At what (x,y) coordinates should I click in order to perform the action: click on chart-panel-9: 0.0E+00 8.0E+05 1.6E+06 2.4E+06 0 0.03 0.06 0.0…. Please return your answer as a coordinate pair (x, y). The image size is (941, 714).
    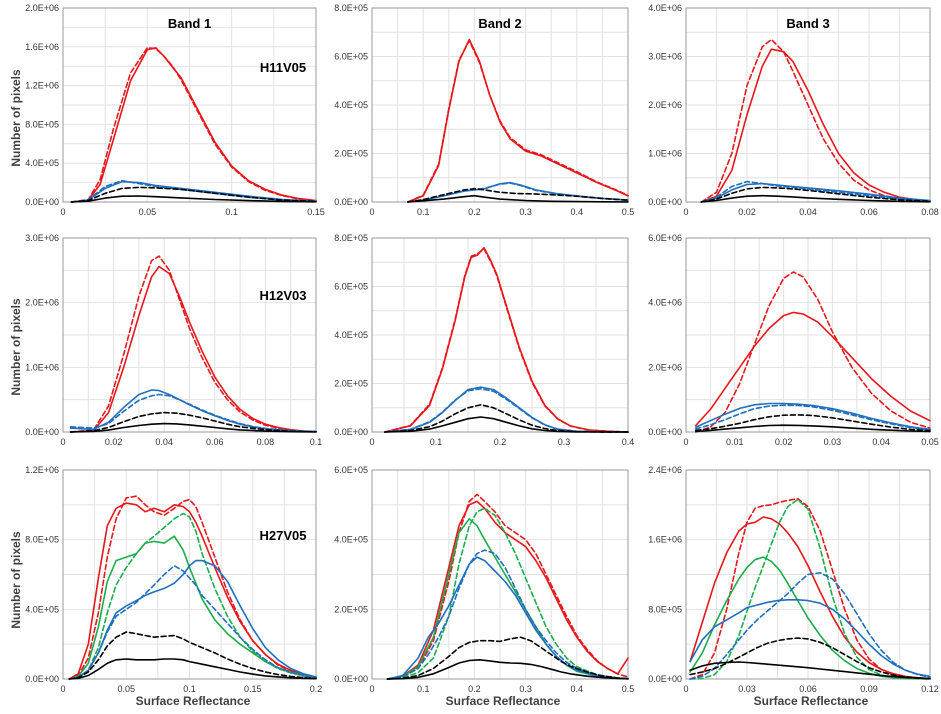
    Looking at the image, I should click on (793, 579).